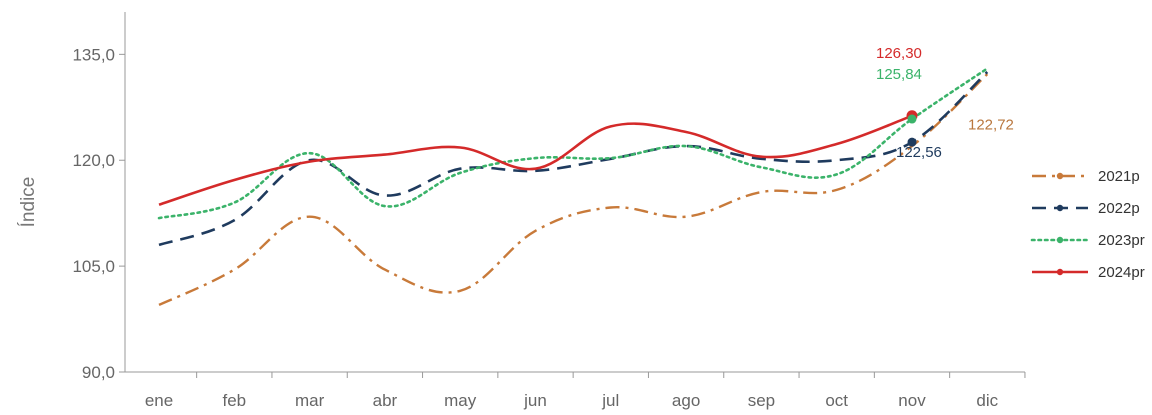  Describe the element at coordinates (1119, 176) in the screenshot. I see `legend-label-2021p: 2021p` at that location.